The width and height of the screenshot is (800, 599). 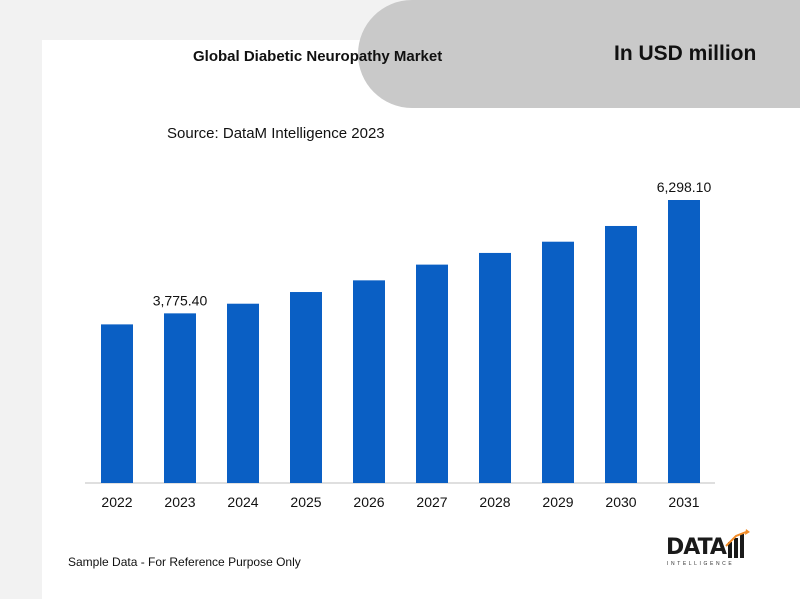 I want to click on unit-label: In USD million, so click(x=685, y=53).